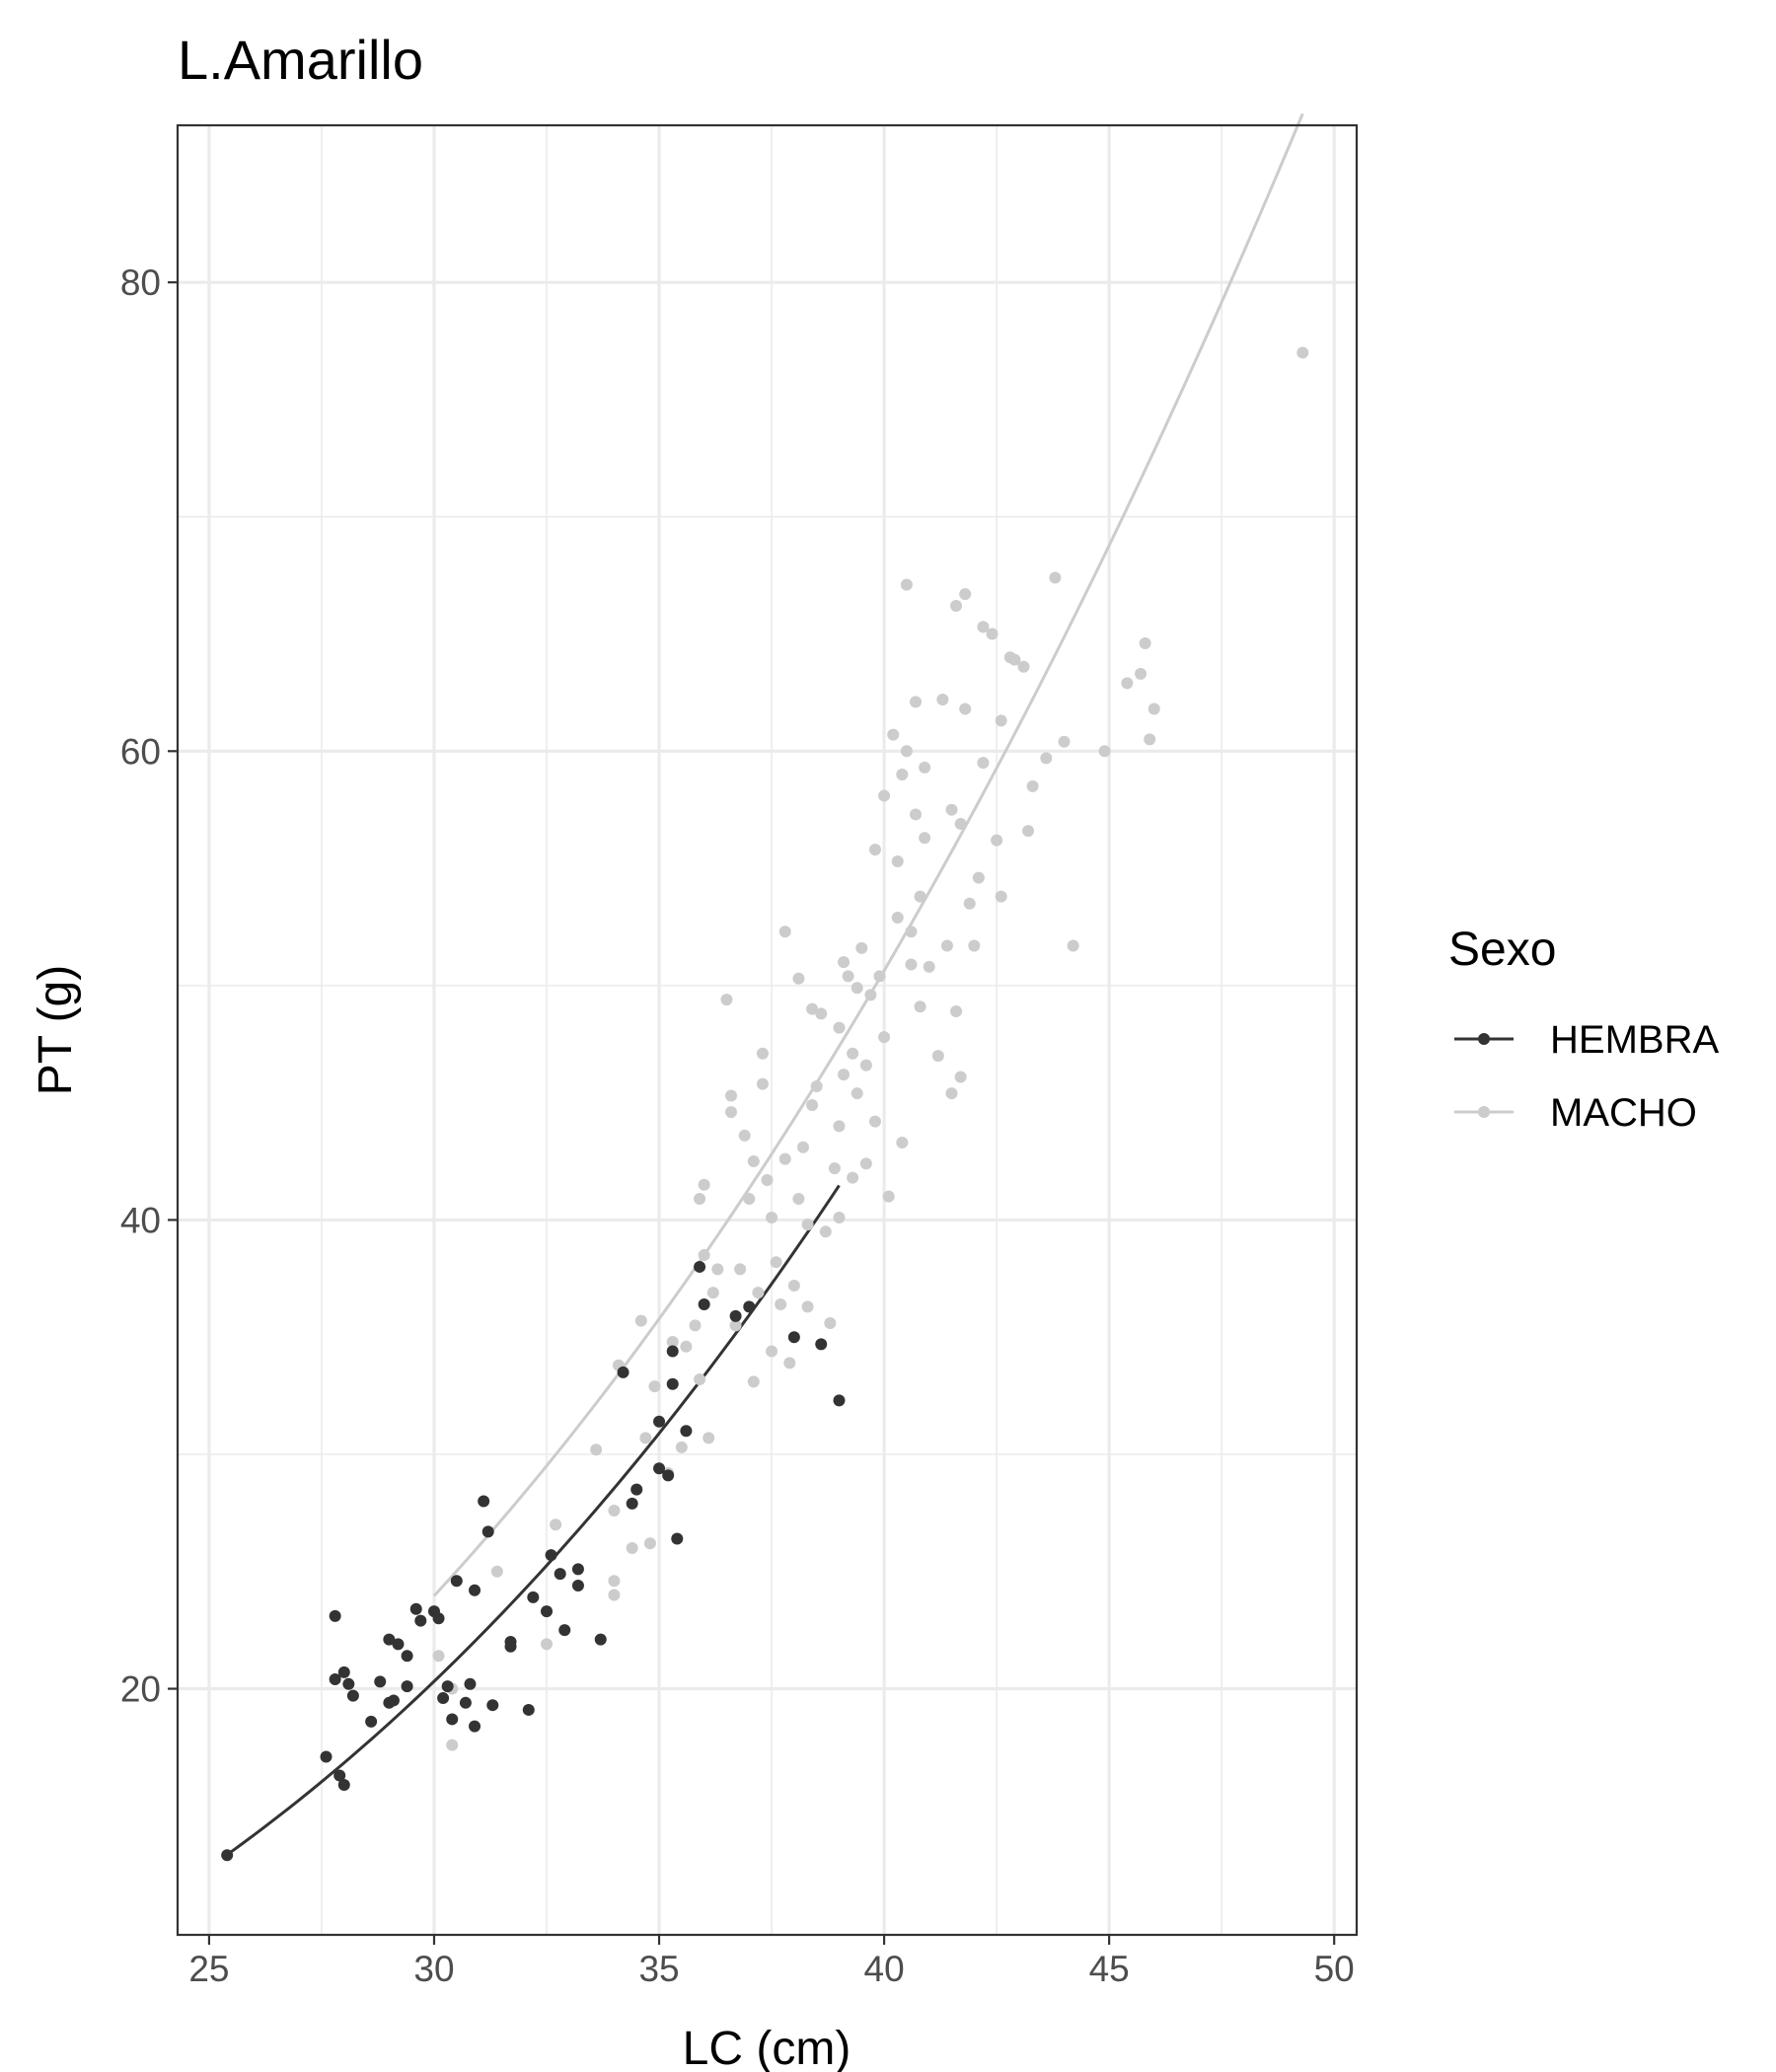  I want to click on series-hembra, so click(533, 1561).